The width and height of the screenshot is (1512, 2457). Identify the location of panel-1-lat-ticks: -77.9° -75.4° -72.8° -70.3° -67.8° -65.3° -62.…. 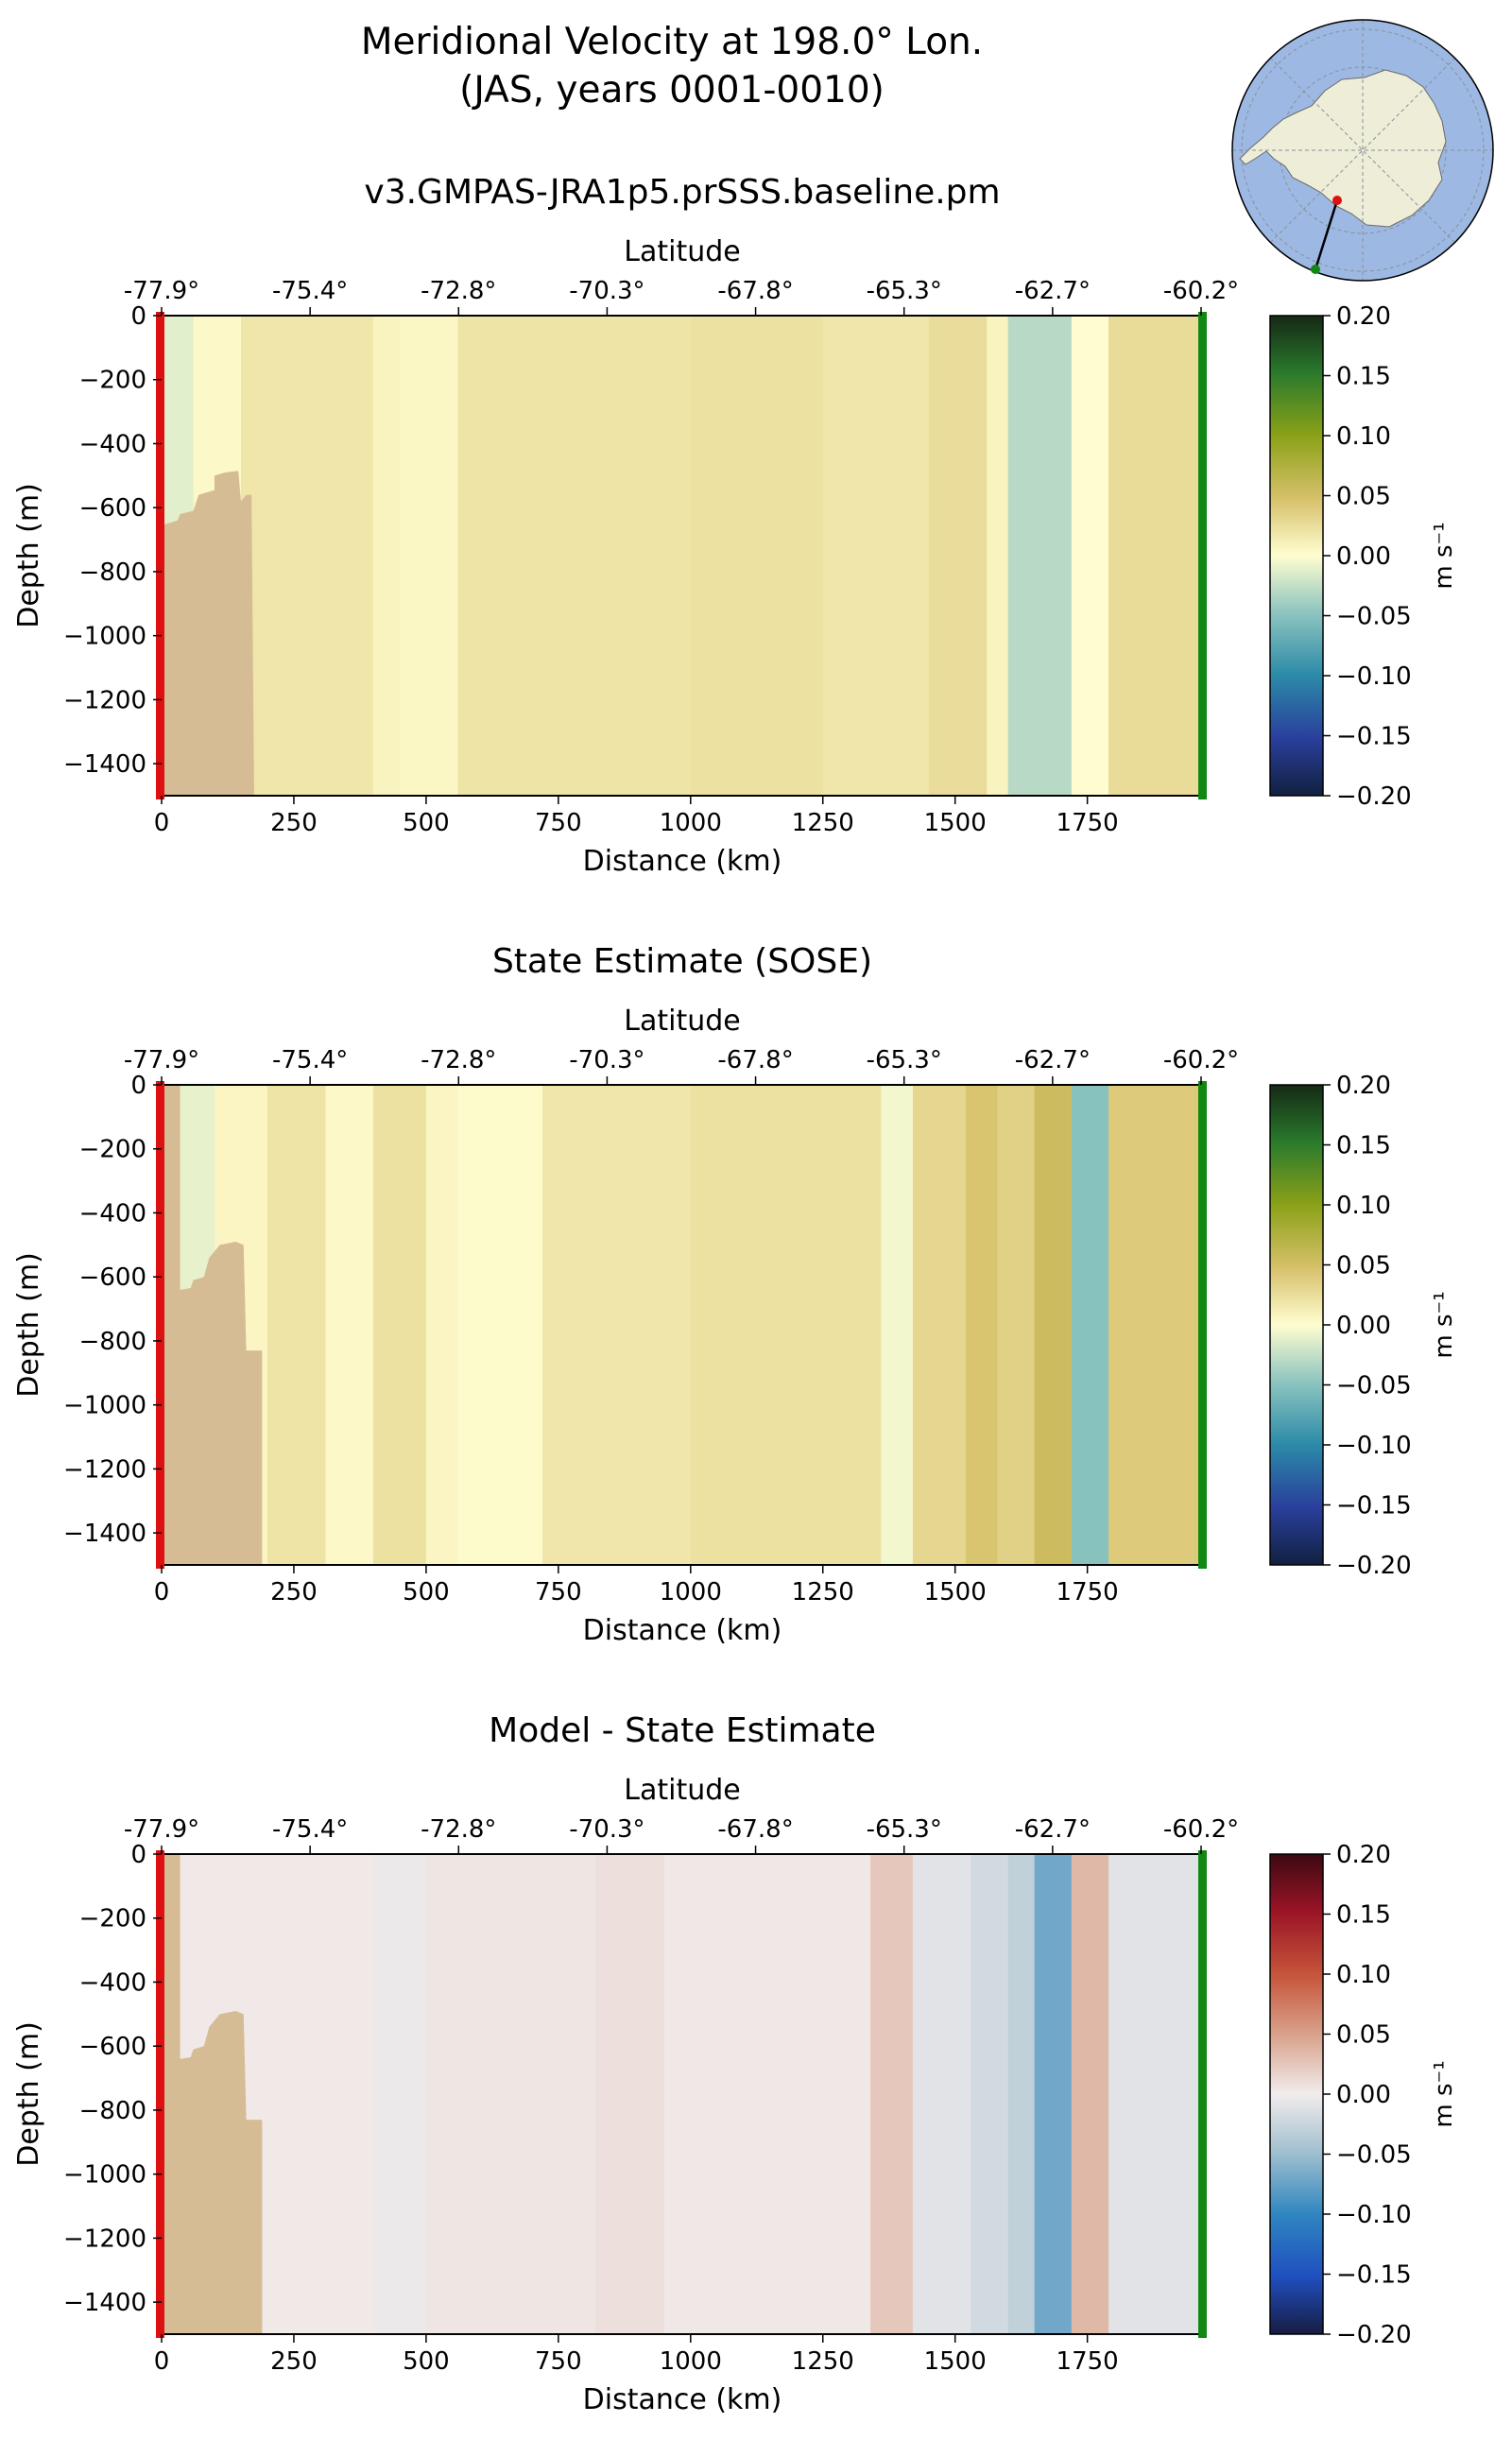
(681, 296).